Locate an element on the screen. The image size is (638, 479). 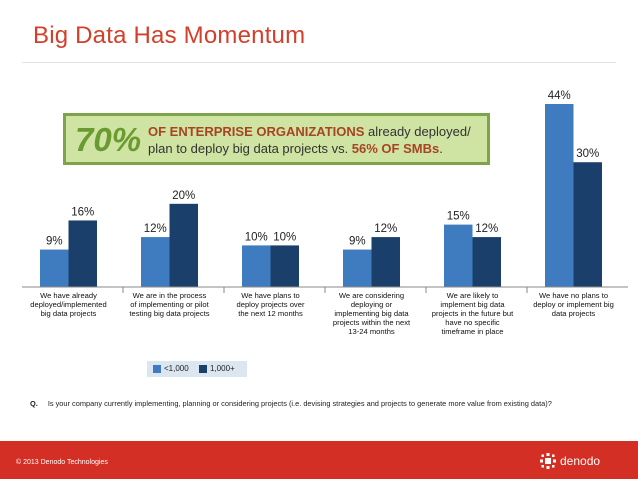
callout-percent: 70% is located at coordinates (108, 139).